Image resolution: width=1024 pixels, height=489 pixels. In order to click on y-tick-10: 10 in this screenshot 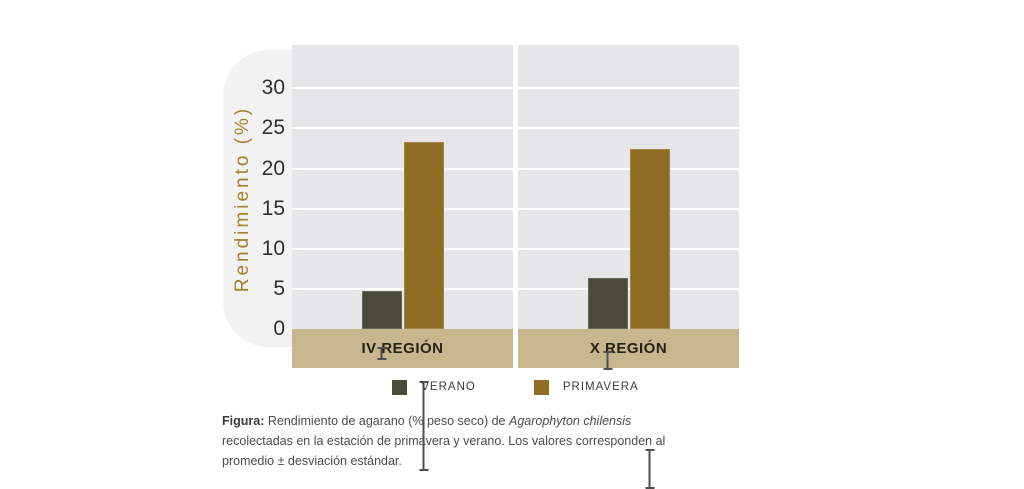, I will do `click(273, 248)`.